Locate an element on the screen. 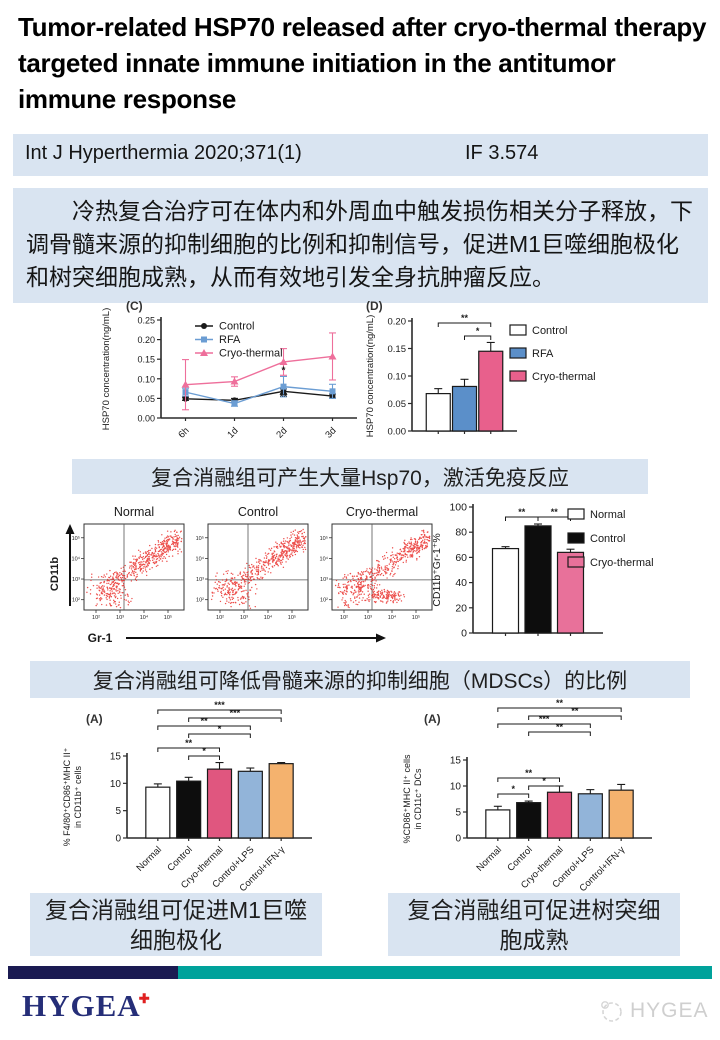 This screenshot has height=1040, width=720. panel-label-a-left: (A) is located at coordinates (94, 719).